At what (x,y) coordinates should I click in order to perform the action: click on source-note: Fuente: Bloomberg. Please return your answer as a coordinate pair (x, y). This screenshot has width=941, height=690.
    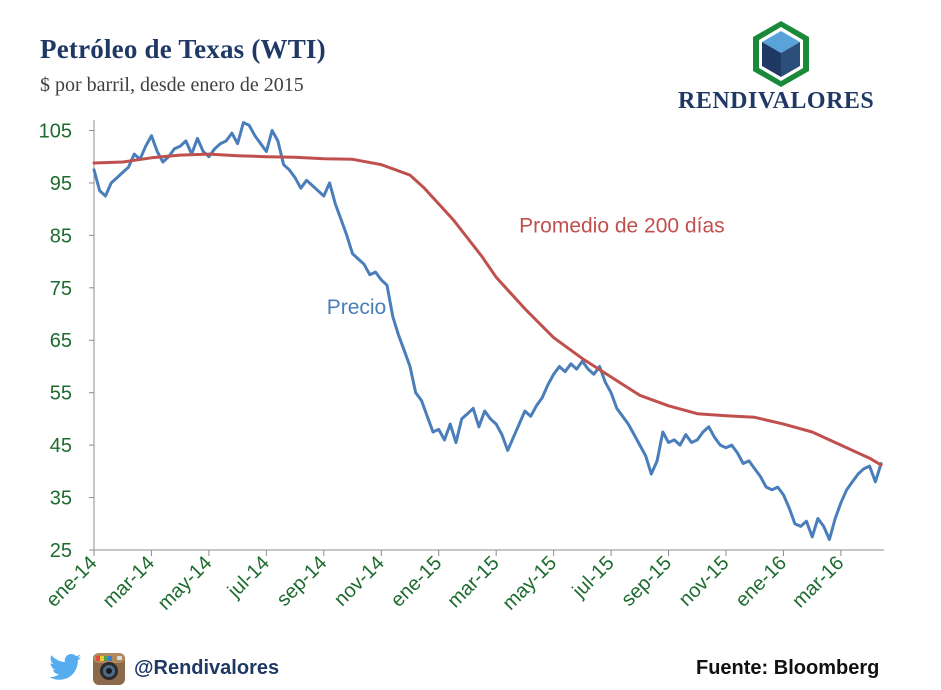
    Looking at the image, I should click on (788, 668).